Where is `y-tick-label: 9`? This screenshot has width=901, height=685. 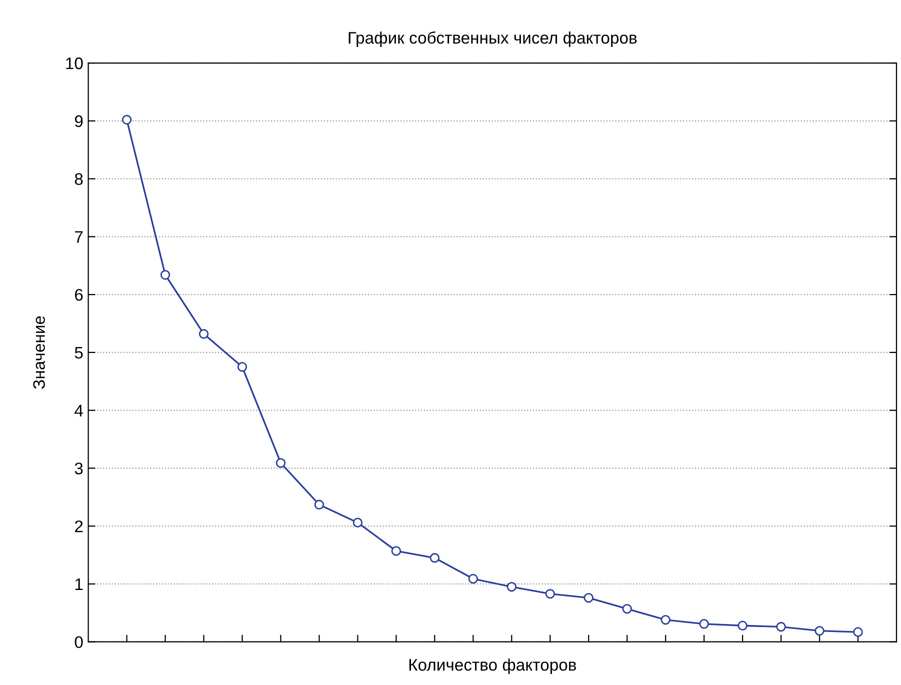 y-tick-label: 9 is located at coordinates (78, 121).